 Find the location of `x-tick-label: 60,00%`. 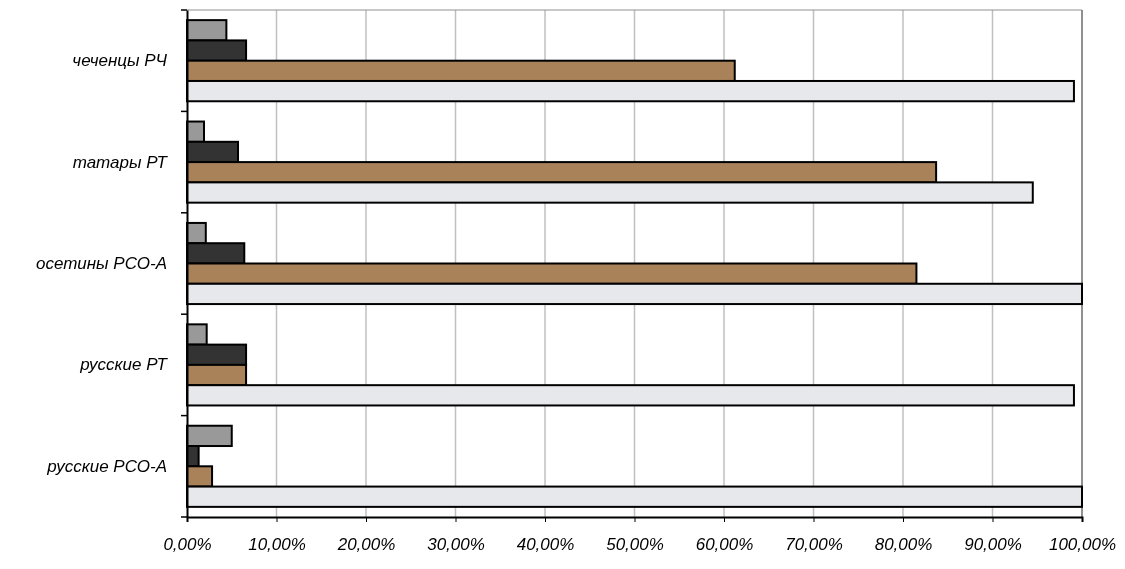

x-tick-label: 60,00% is located at coordinates (724, 545).